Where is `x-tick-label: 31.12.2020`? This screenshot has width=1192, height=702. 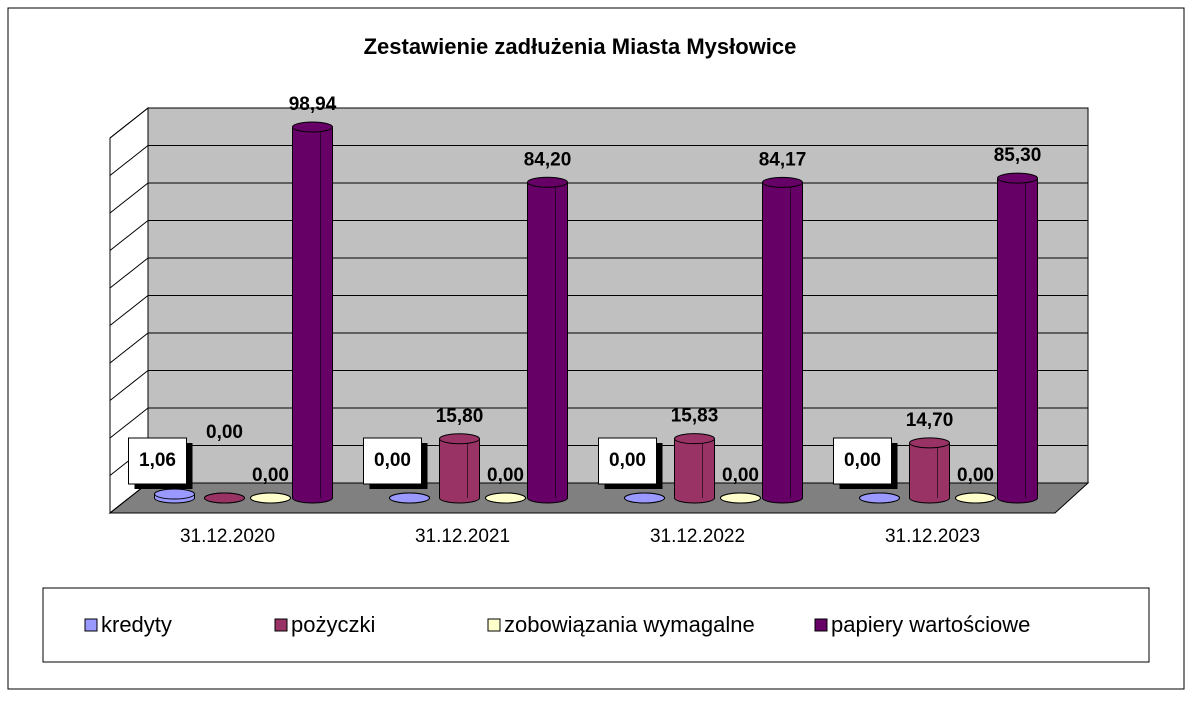 x-tick-label: 31.12.2020 is located at coordinates (227, 536).